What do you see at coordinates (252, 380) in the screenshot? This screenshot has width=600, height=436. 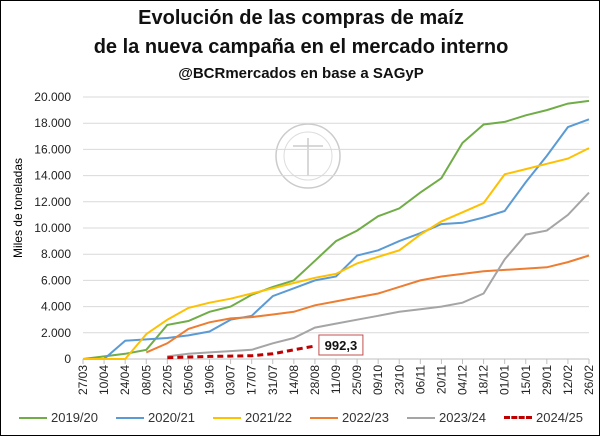 I see `x-tick-label: 17/07` at bounding box center [252, 380].